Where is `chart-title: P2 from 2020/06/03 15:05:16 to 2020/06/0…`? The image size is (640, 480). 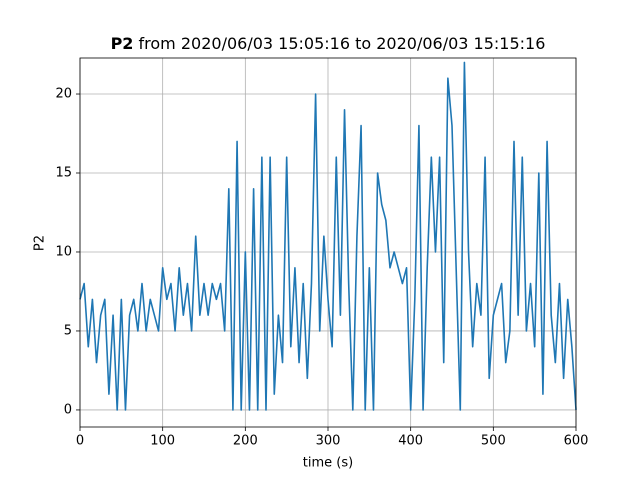 chart-title: P2 from 2020/06/03 15:05:16 to 2020/06/0… is located at coordinates (328, 43).